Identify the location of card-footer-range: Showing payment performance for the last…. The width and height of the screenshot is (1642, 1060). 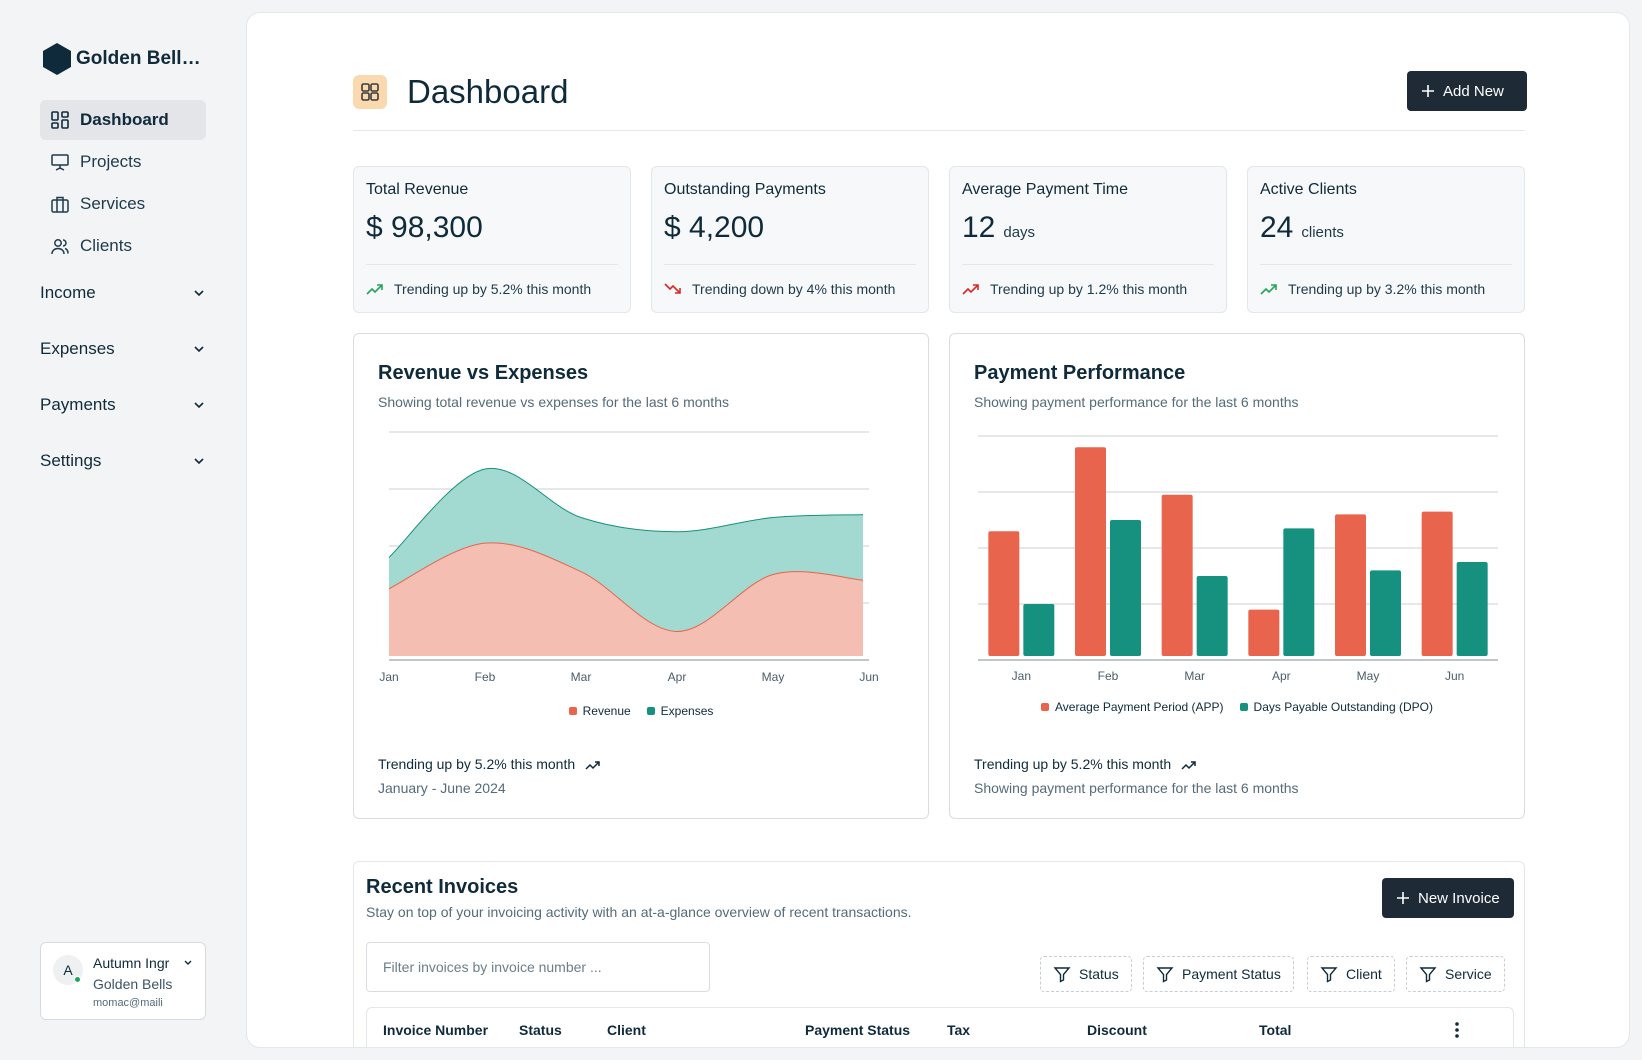
(1136, 788).